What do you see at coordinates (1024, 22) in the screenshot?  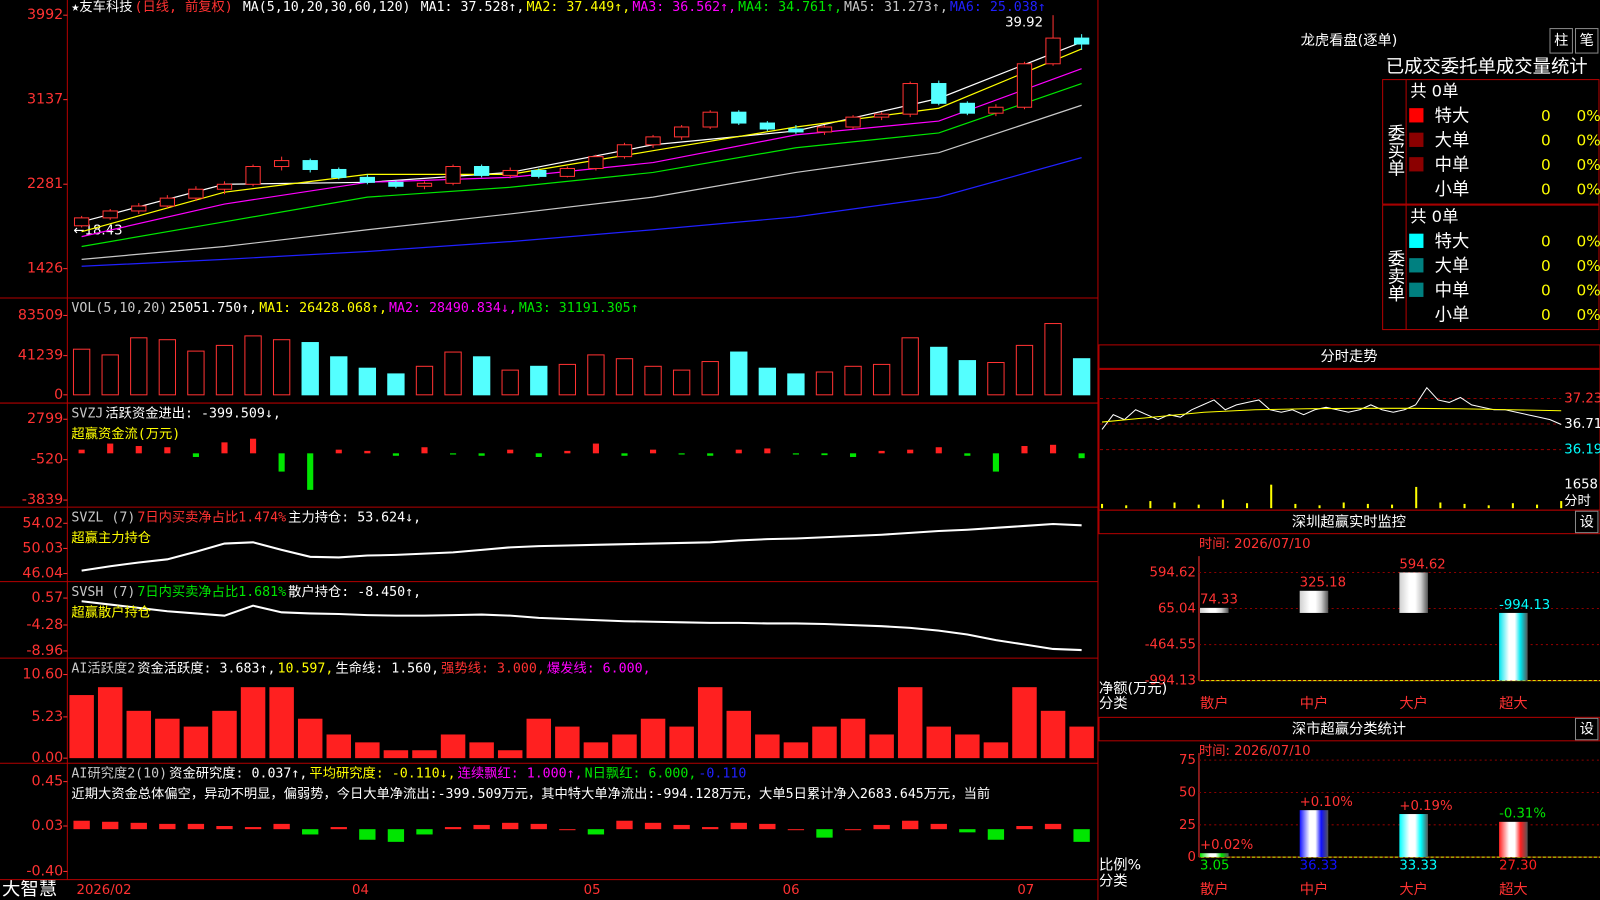 I see `high-annotation: 39.92` at bounding box center [1024, 22].